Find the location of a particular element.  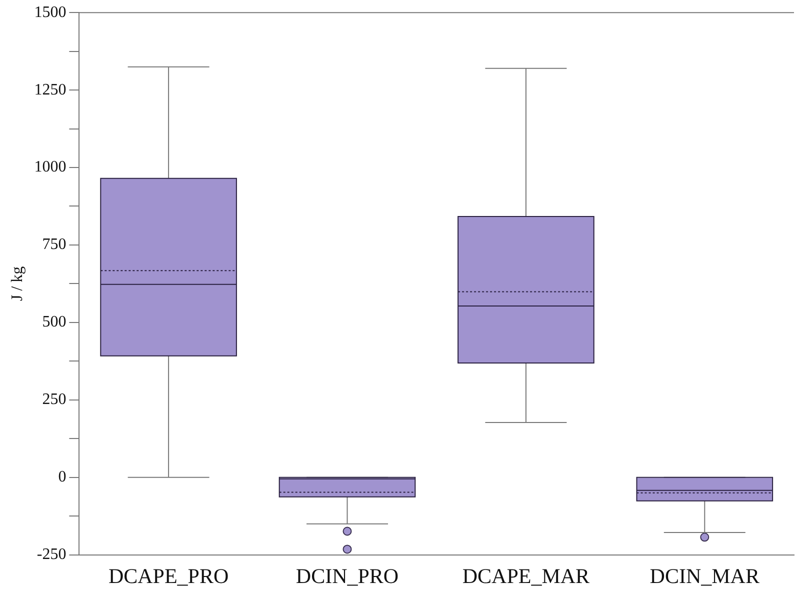

y-tick-label: -250 is located at coordinates (51, 555).